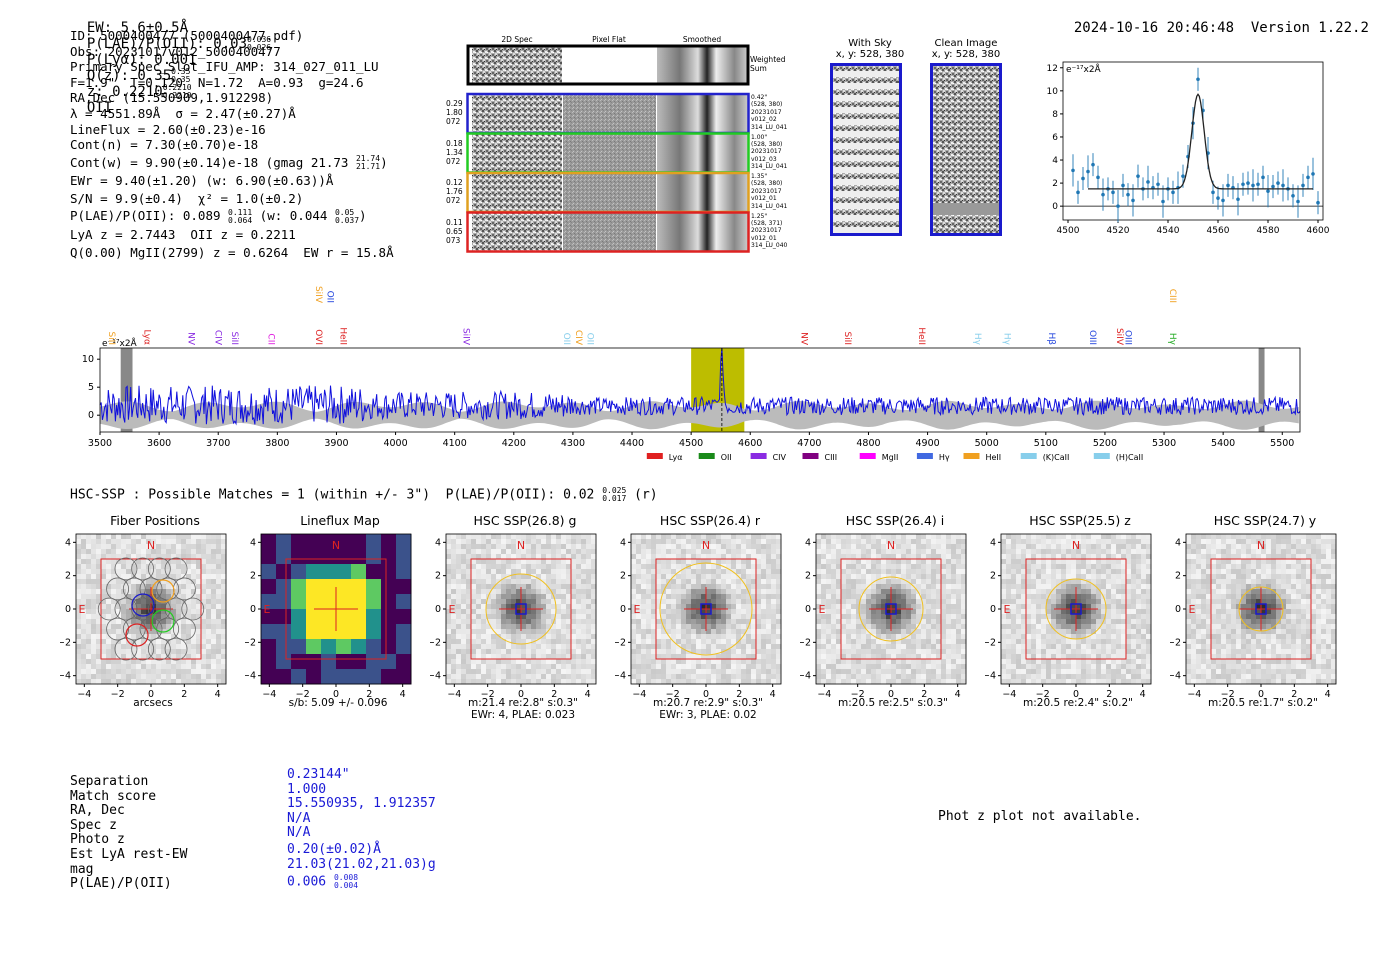  Describe the element at coordinates (369, 693) in the screenshot. I see `hsc-xtick-label: 2` at that location.